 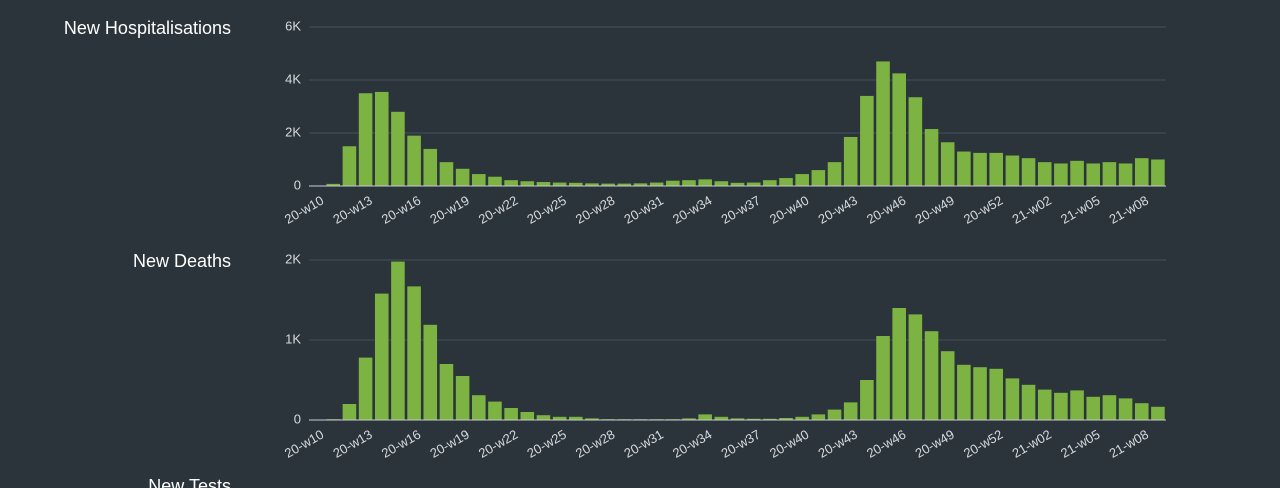 What do you see at coordinates (643, 210) in the screenshot?
I see `x-tick-label: 20-w31` at bounding box center [643, 210].